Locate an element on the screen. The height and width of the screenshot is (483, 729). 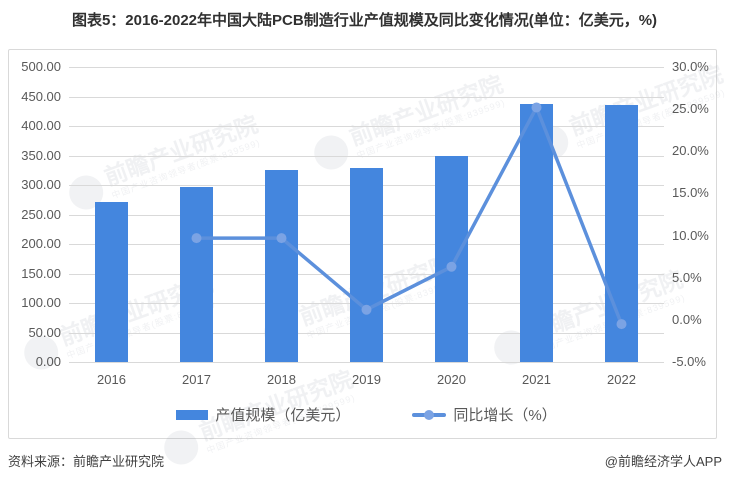
x-axis-label-2021: 2021 is located at coordinates (536, 379).